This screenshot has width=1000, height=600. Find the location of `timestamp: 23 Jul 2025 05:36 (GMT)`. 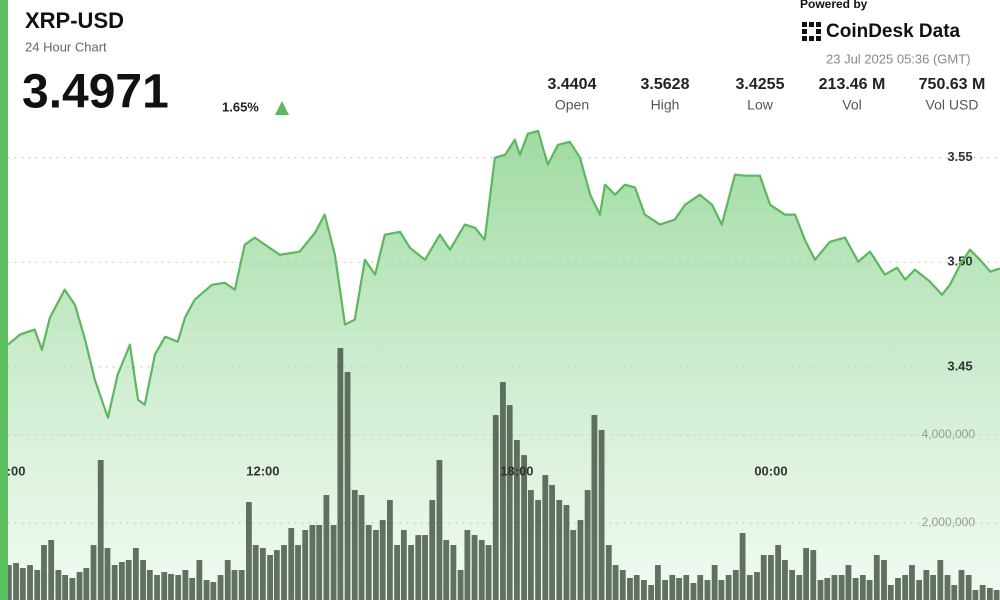

timestamp: 23 Jul 2025 05:36 (GMT) is located at coordinates (898, 58).